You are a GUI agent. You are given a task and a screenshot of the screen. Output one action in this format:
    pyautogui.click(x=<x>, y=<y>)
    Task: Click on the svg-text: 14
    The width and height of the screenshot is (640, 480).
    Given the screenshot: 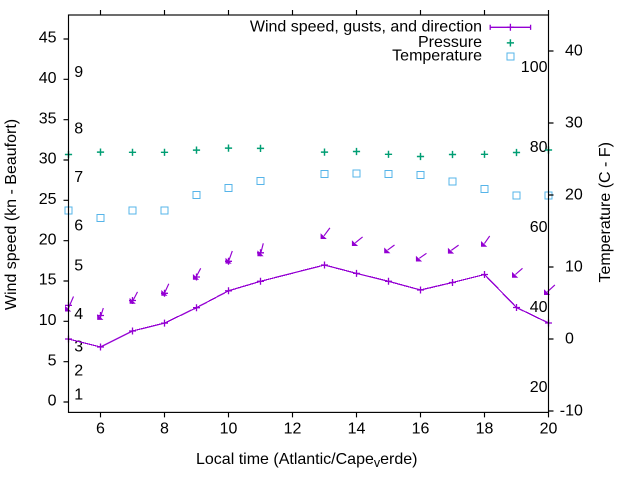 What is the action you would take?
    pyautogui.click(x=357, y=429)
    